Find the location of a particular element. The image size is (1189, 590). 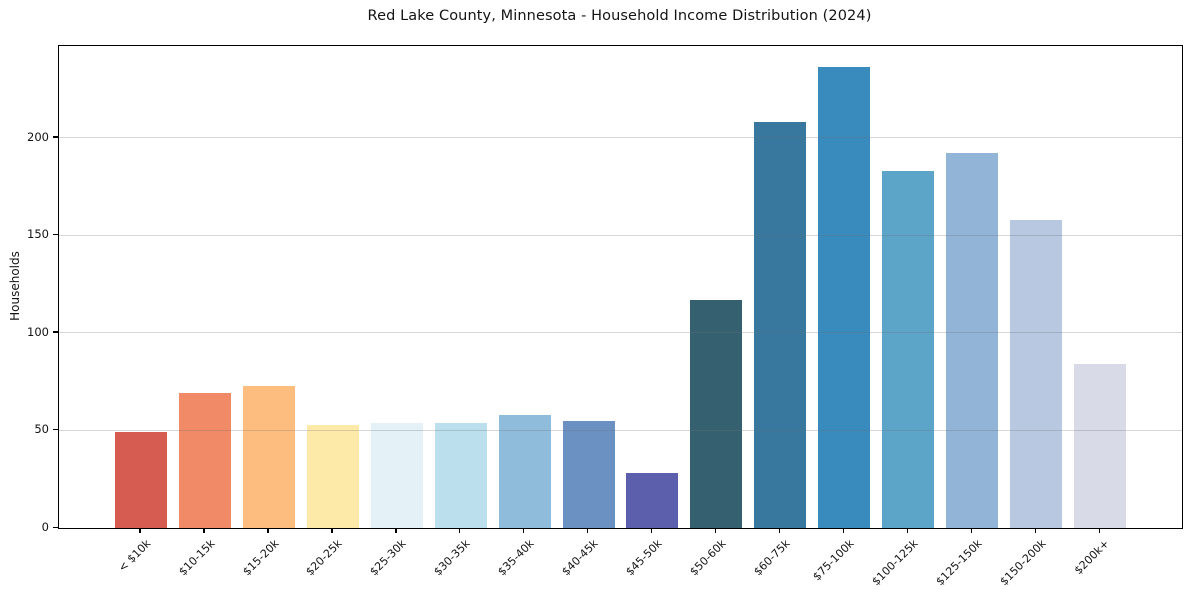

bar-$45-50k is located at coordinates (652, 500).